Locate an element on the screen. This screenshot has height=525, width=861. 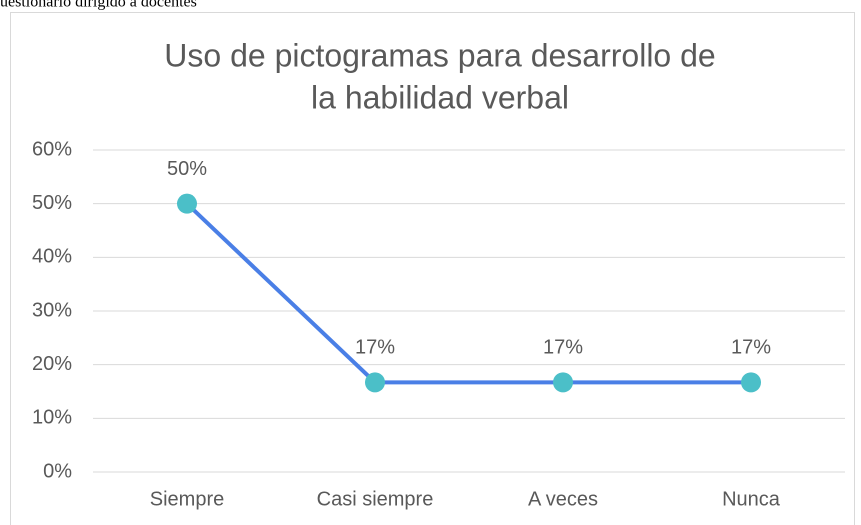
y-tick-label: 10% is located at coordinates (52, 418).